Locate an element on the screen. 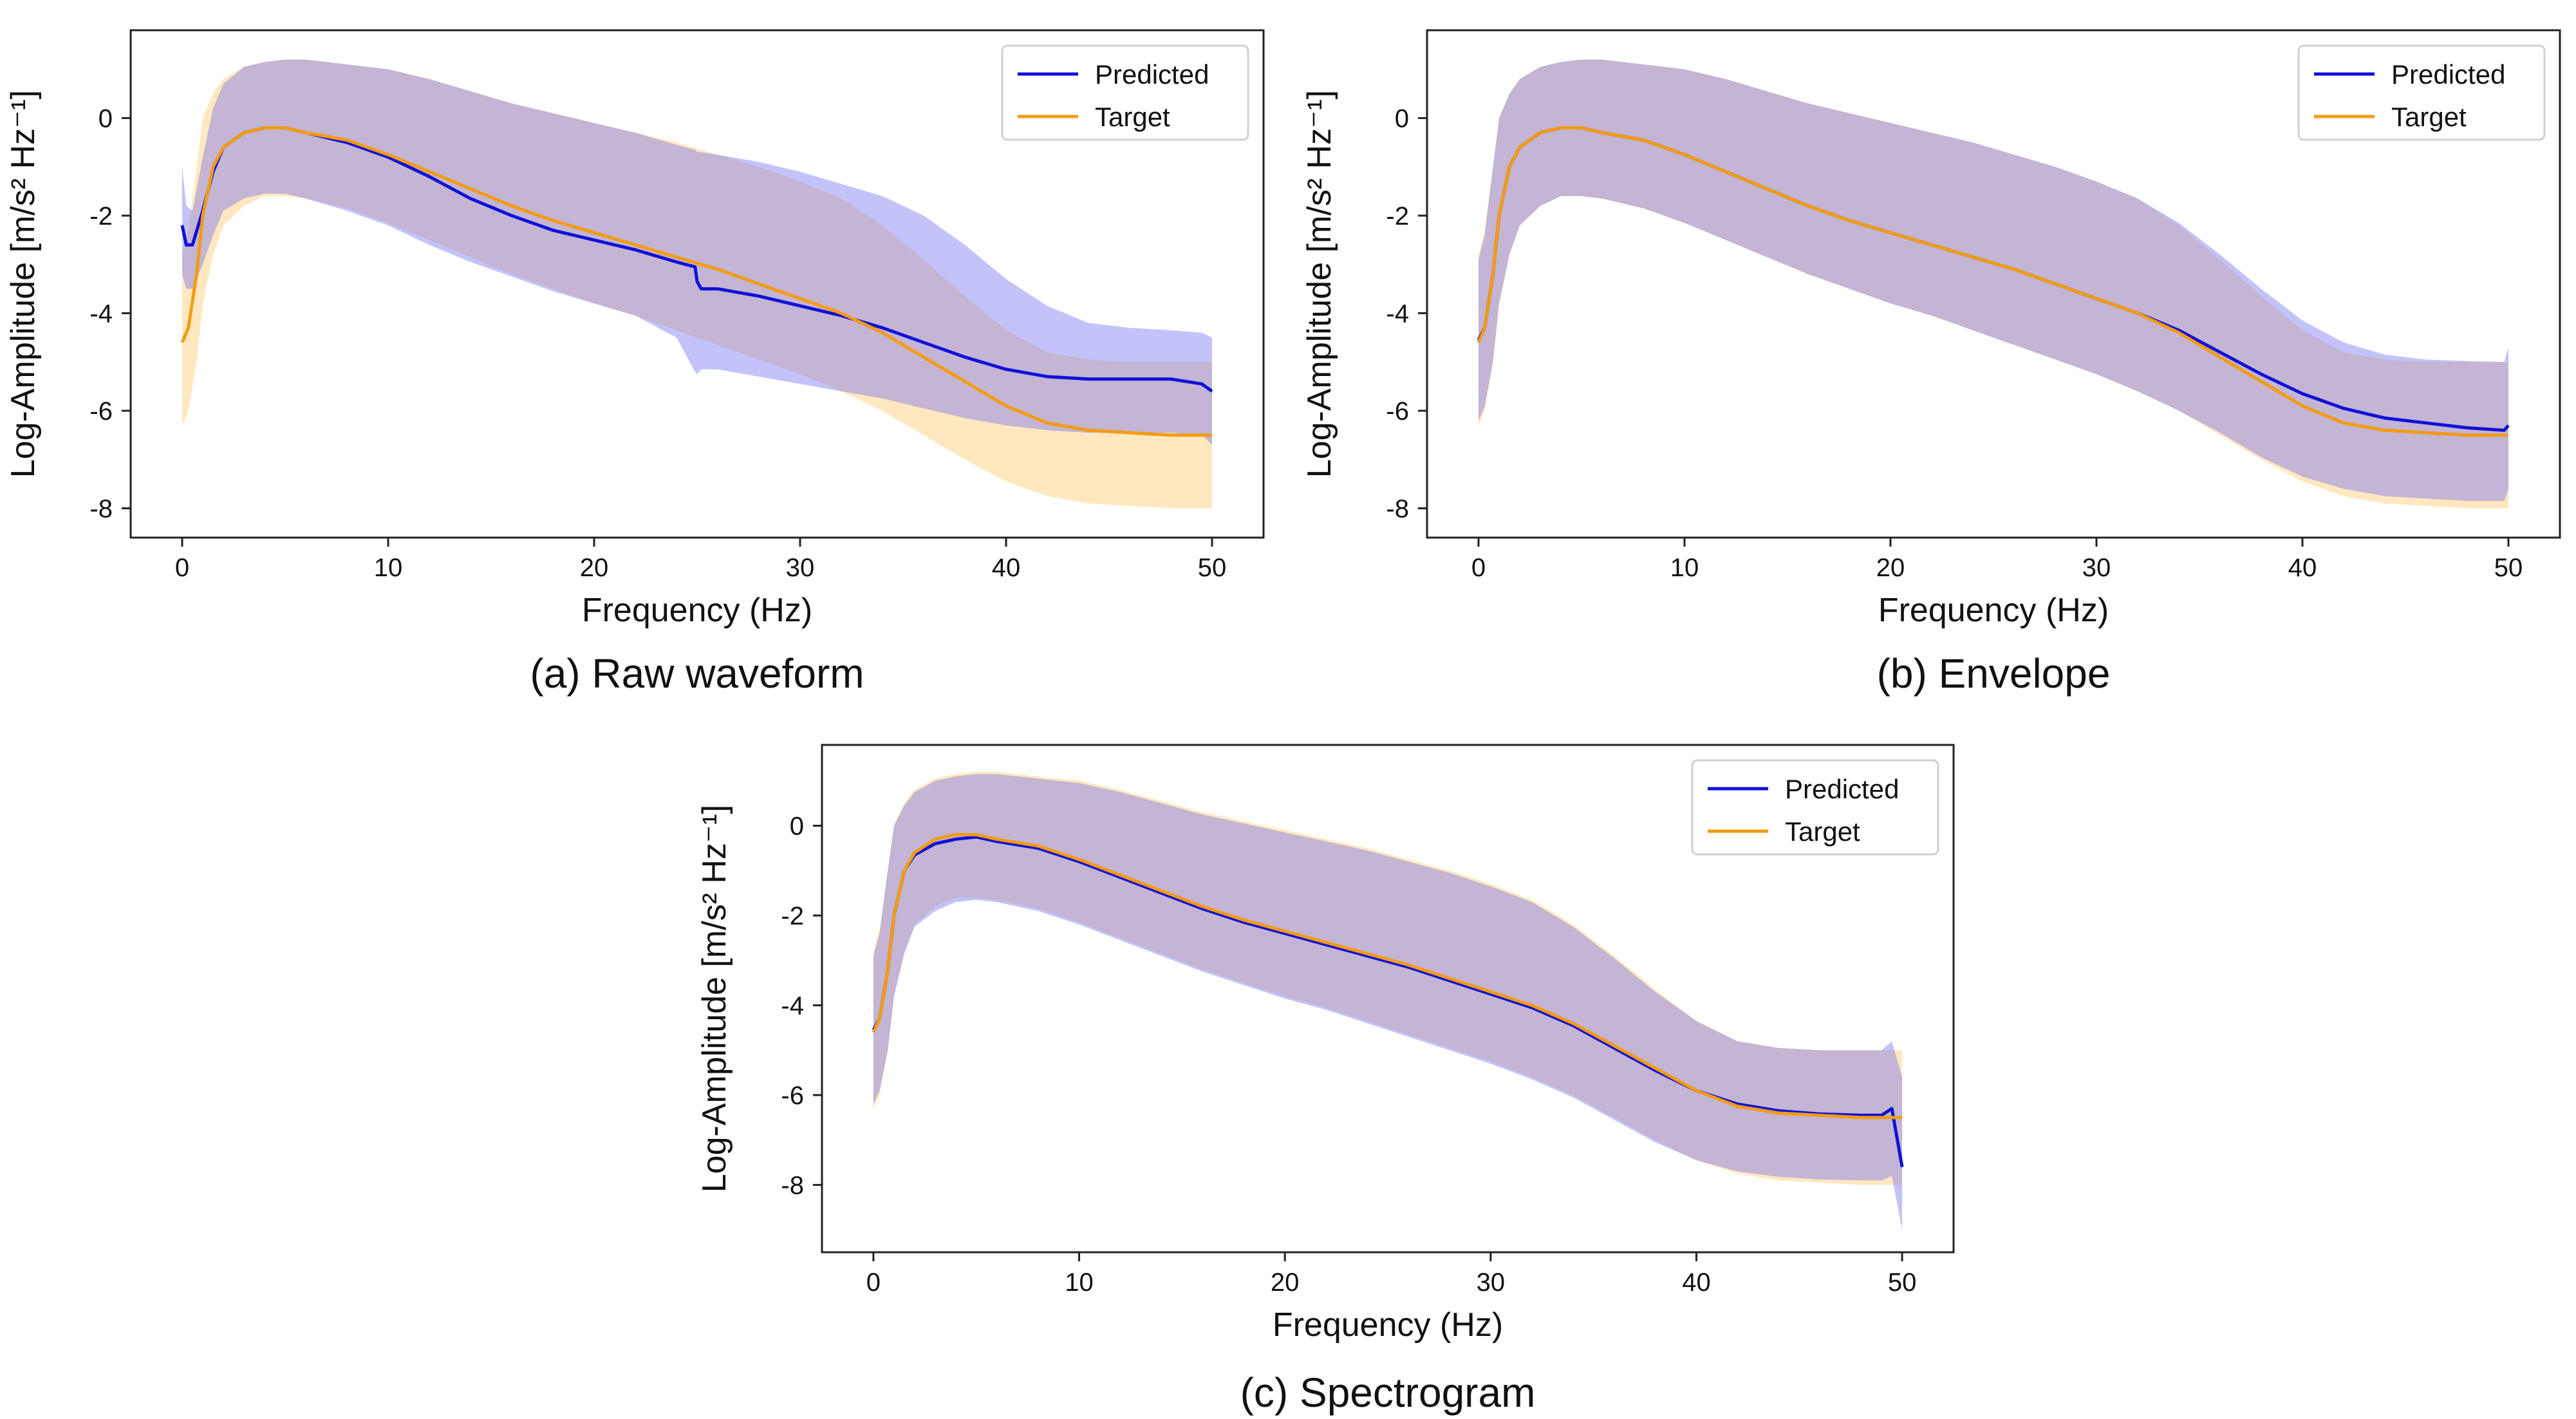 This screenshot has width=2576, height=1419. panel-caption: (a) Raw waveform is located at coordinates (697, 673).